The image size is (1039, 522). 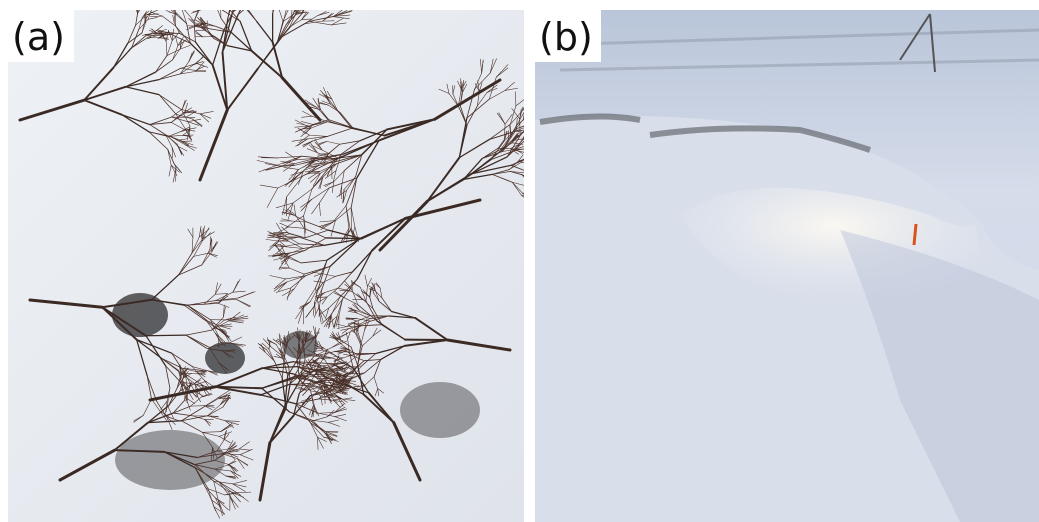 I want to click on shadow, so click(x=170, y=460).